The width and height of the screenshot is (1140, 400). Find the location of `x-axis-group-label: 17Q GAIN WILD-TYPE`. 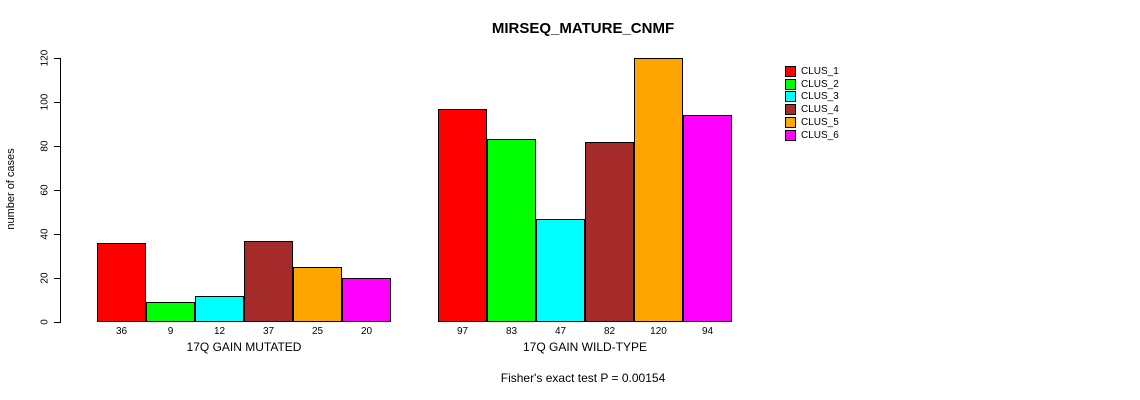

x-axis-group-label: 17Q GAIN WILD-TYPE is located at coordinates (585, 347).